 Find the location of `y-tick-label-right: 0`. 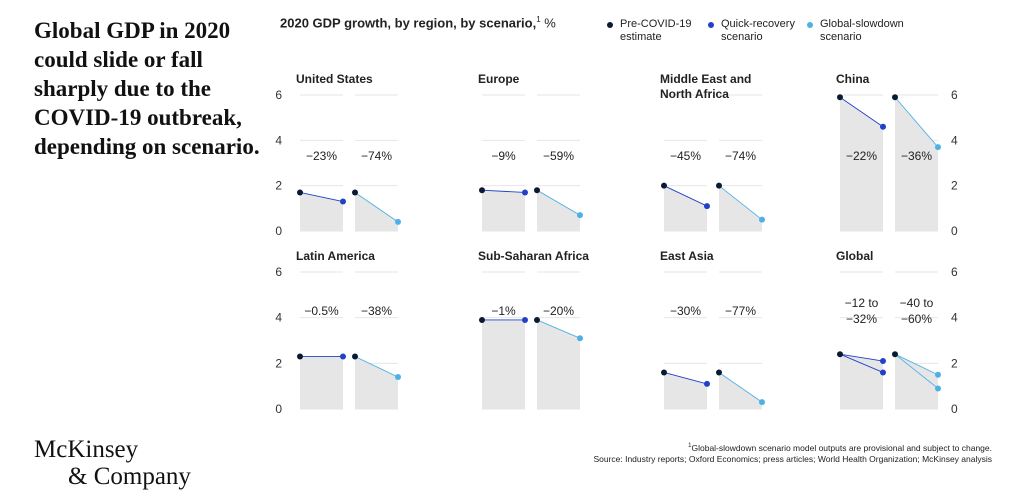

y-tick-label-right: 0 is located at coordinates (954, 409).